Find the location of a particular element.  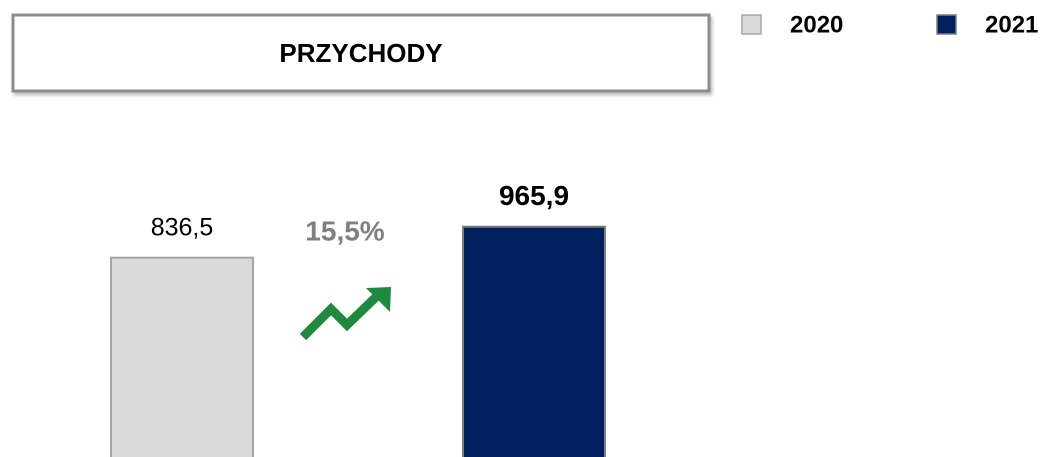

title-box is located at coordinates (361, 53).